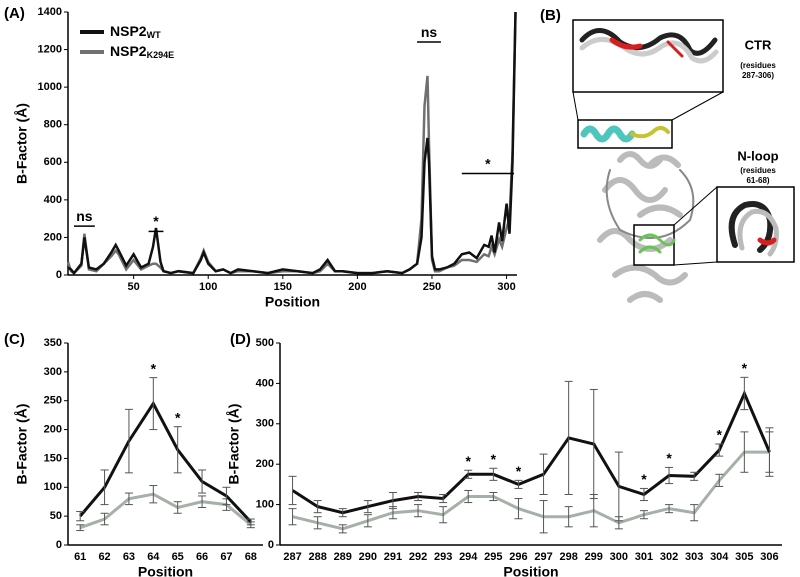 The width and height of the screenshot is (800, 577). I want to click on x-tick-label: 293, so click(443, 557).